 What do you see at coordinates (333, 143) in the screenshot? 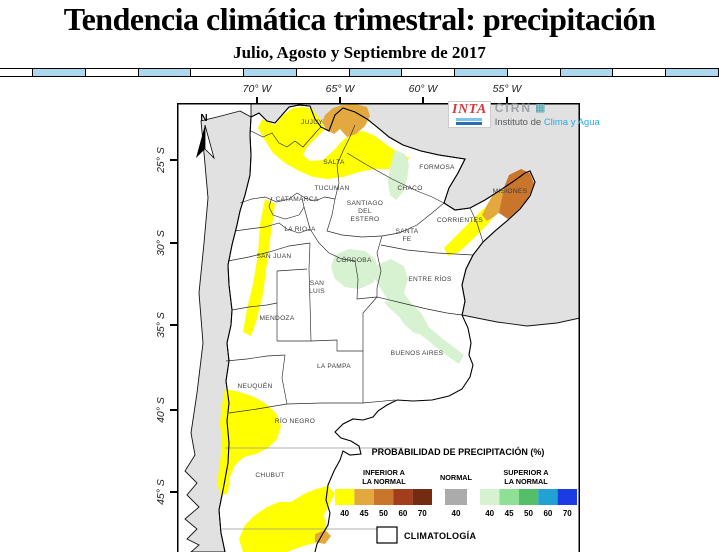
I see `patch-nw-yellow` at bounding box center [333, 143].